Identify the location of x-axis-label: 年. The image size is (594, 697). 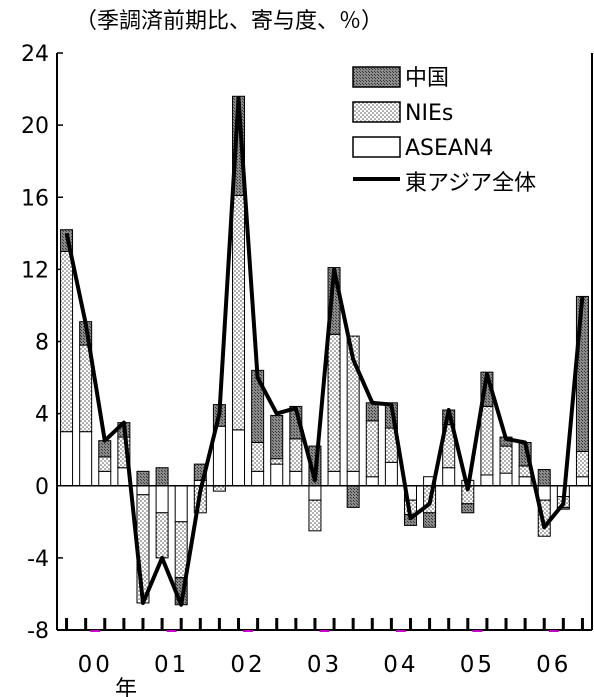
(126, 687).